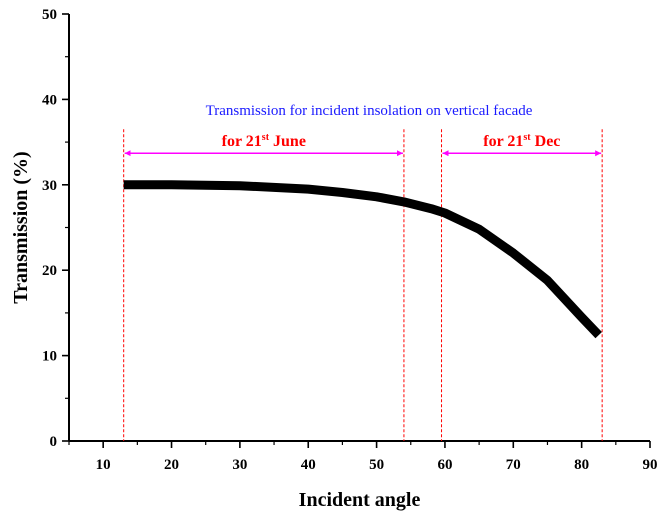 This screenshot has width=659, height=513. I want to click on y-tick-label: 20, so click(49, 271).